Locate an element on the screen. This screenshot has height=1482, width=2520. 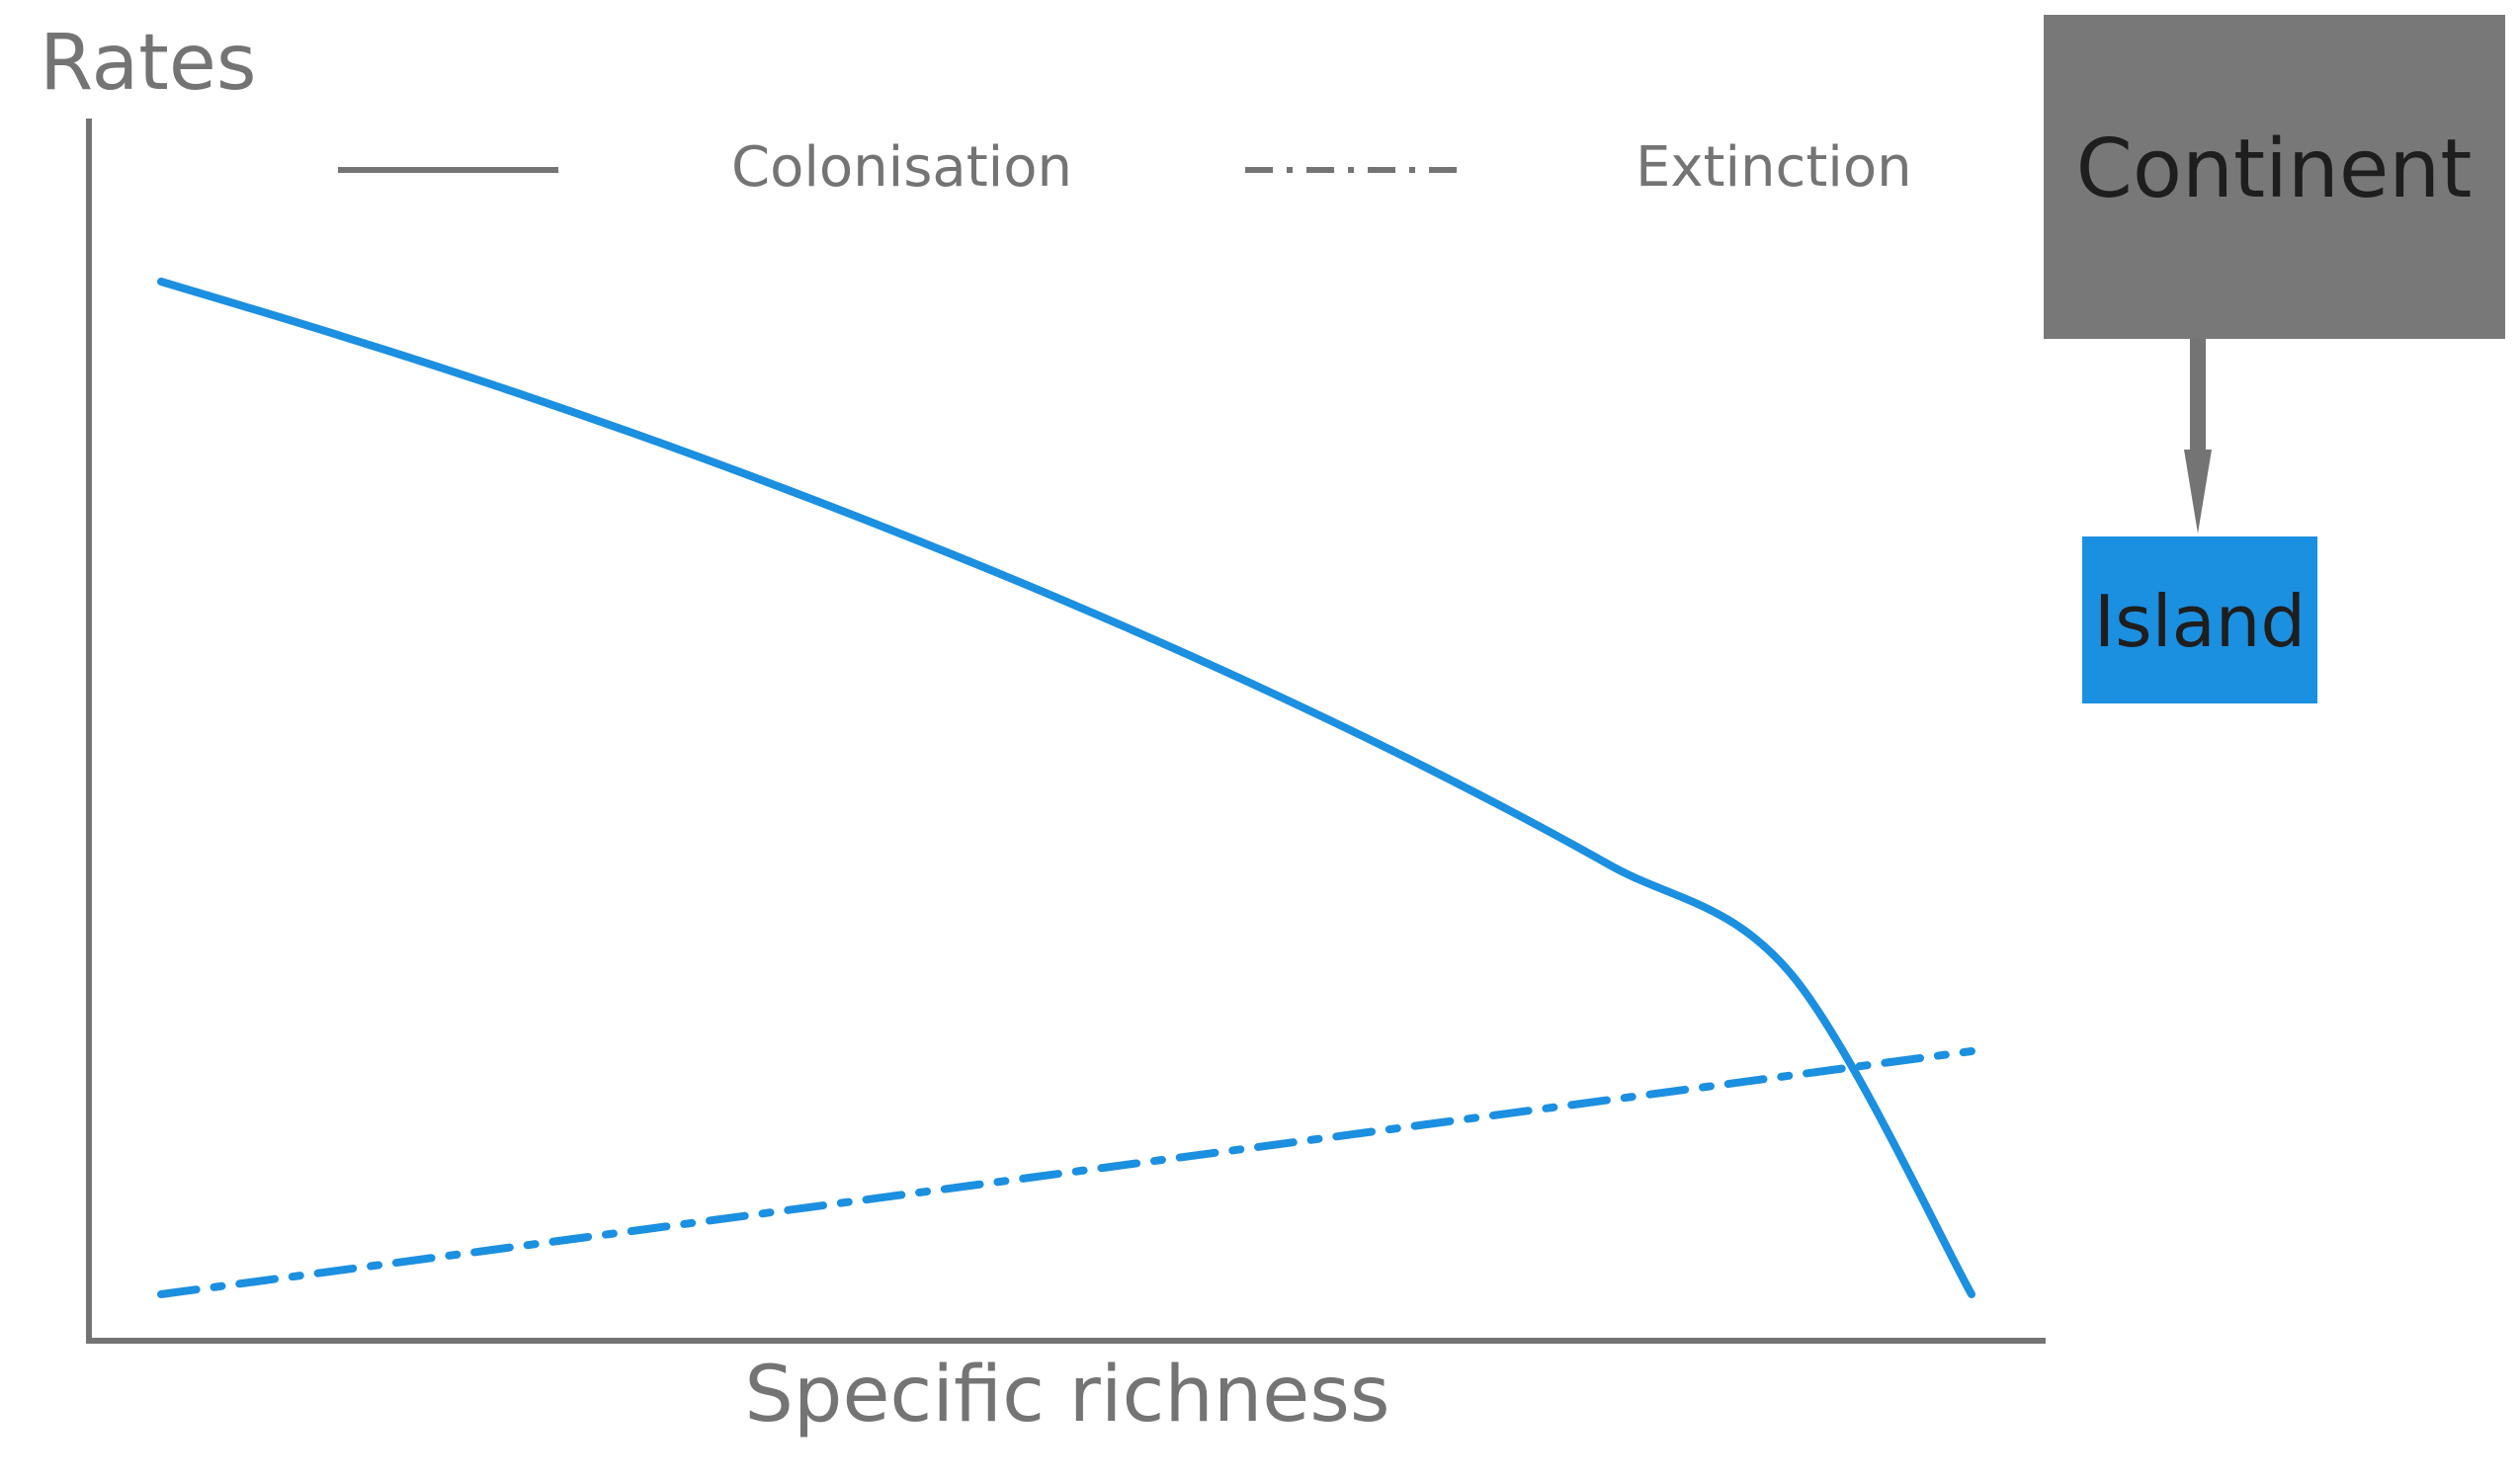
legend-label-extinction: Extinction is located at coordinates (1774, 167).